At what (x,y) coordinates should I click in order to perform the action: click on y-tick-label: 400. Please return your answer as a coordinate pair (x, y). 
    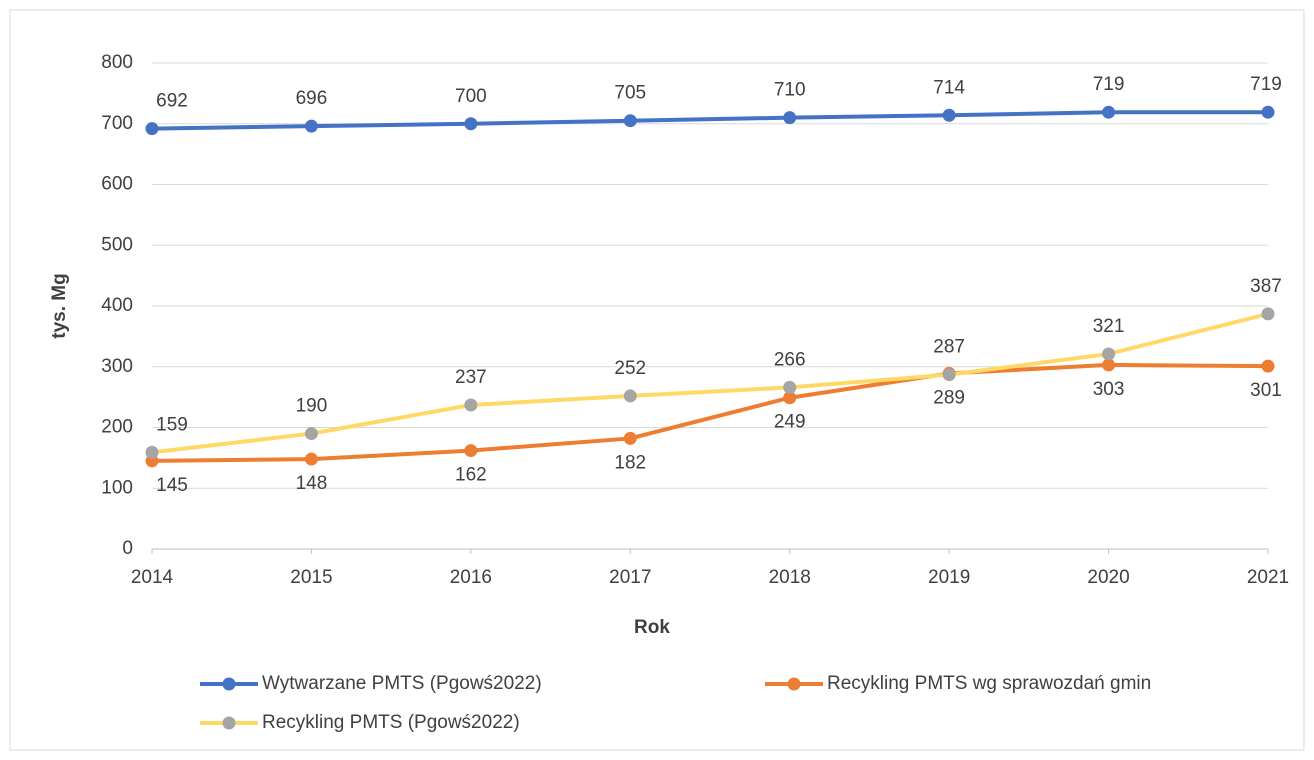
    Looking at the image, I should click on (117, 305).